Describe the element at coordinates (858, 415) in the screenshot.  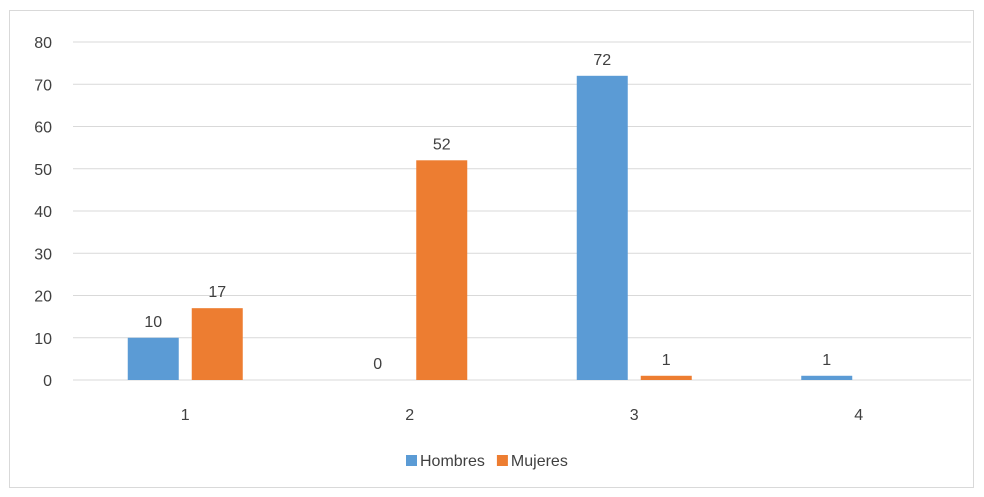
I see `x-tick-label: 4` at that location.